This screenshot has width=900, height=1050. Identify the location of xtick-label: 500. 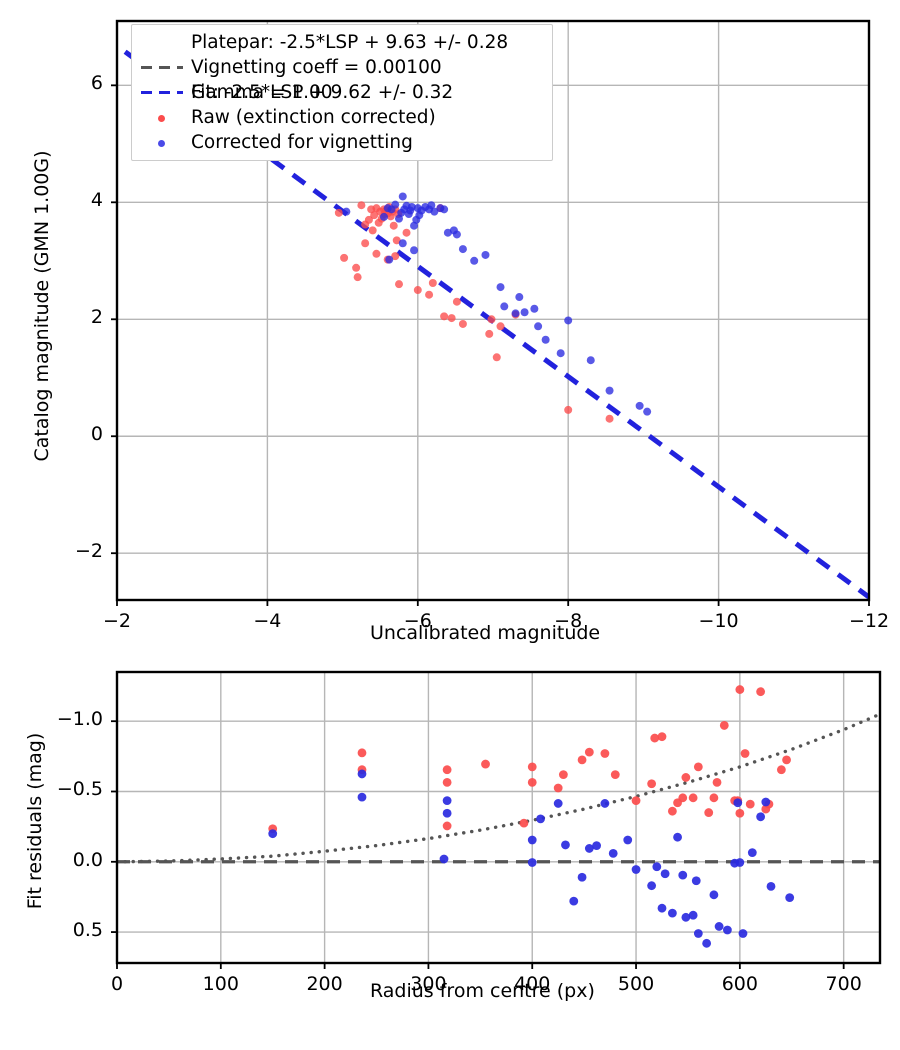
(636, 984).